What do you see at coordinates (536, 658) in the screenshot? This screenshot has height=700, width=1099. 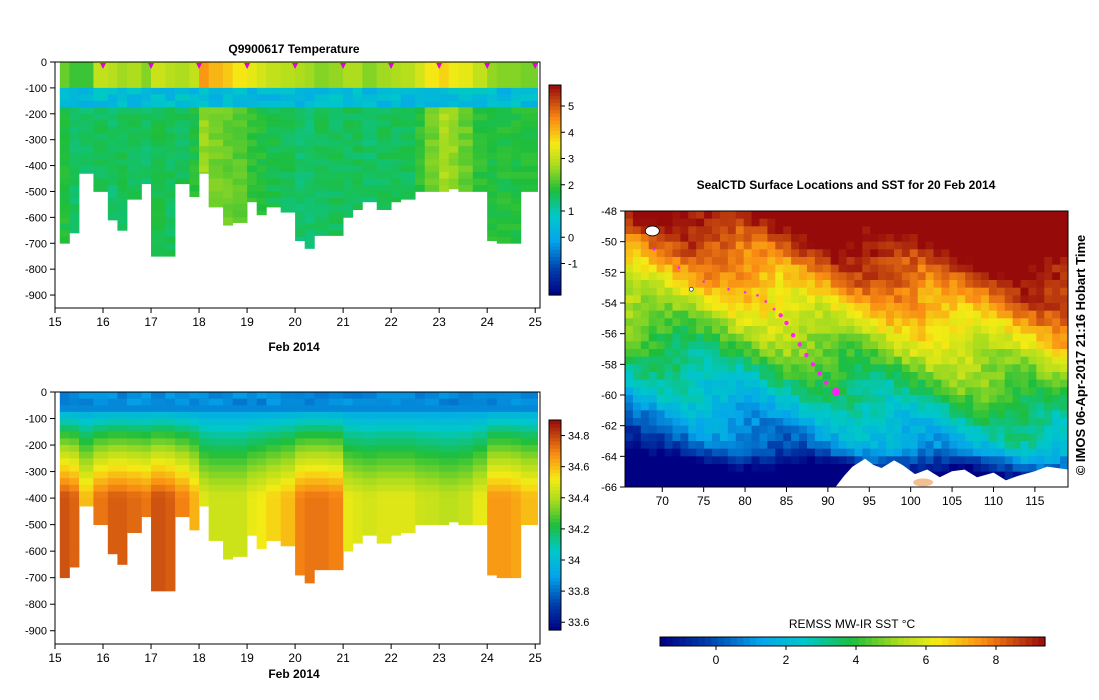 I see `salinity-x-tick-label: 25` at bounding box center [536, 658].